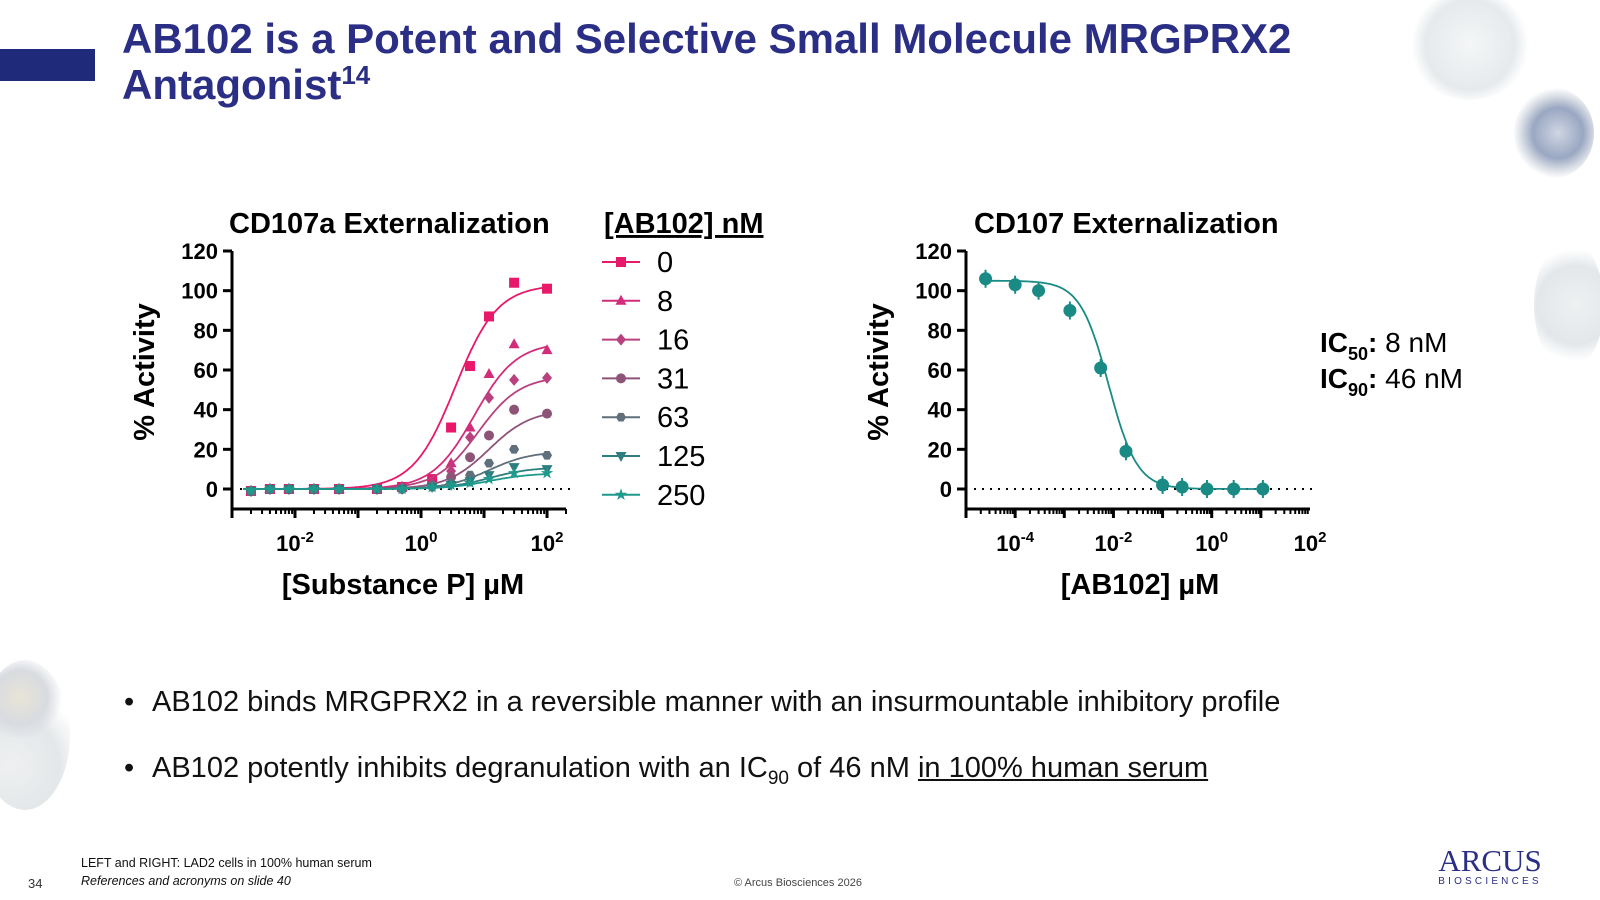  What do you see at coordinates (1490, 881) in the screenshot?
I see `logo-subtitle: BIOSCIENCES` at bounding box center [1490, 881].